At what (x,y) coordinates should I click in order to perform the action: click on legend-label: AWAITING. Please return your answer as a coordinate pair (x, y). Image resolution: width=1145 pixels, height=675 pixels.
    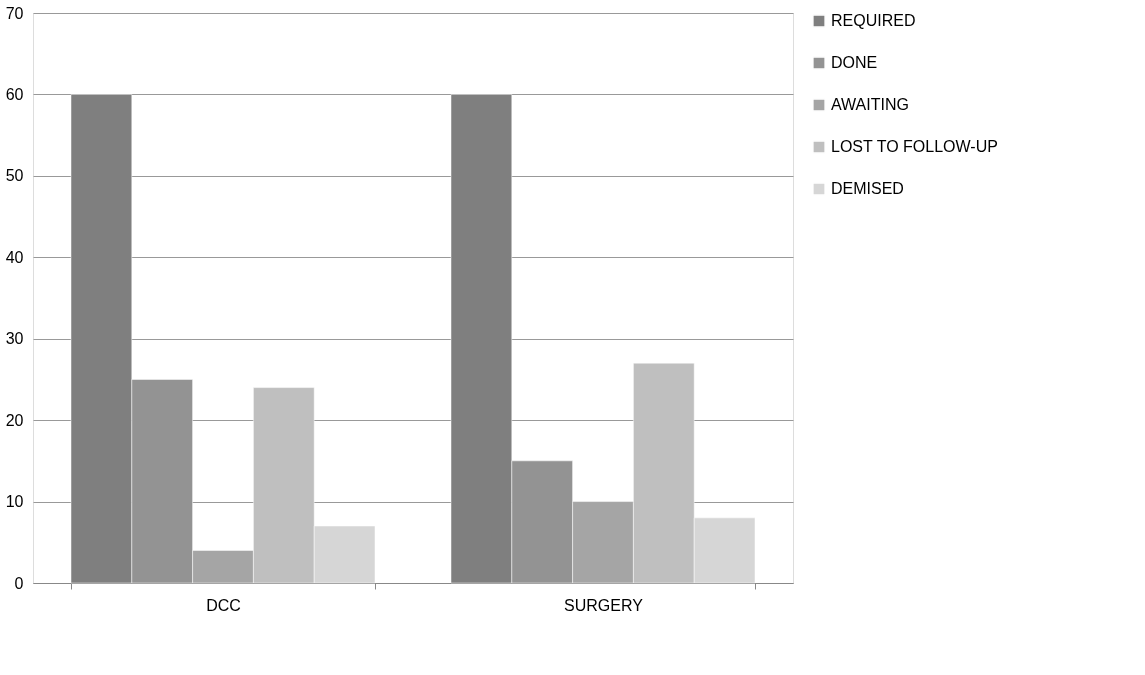
    Looking at the image, I should click on (870, 104).